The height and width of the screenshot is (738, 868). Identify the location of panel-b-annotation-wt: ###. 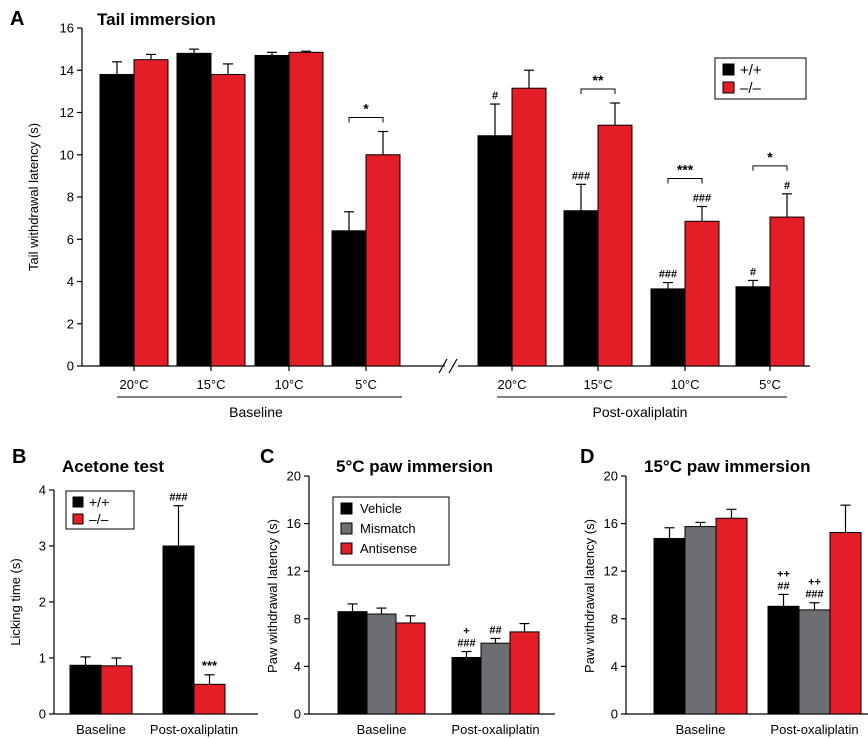
(178, 498).